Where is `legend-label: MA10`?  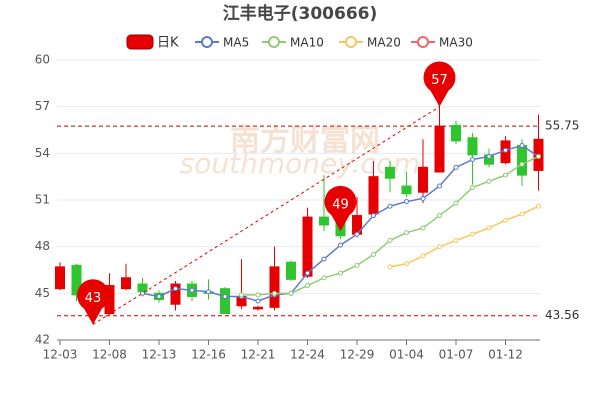 legend-label: MA10 is located at coordinates (307, 43).